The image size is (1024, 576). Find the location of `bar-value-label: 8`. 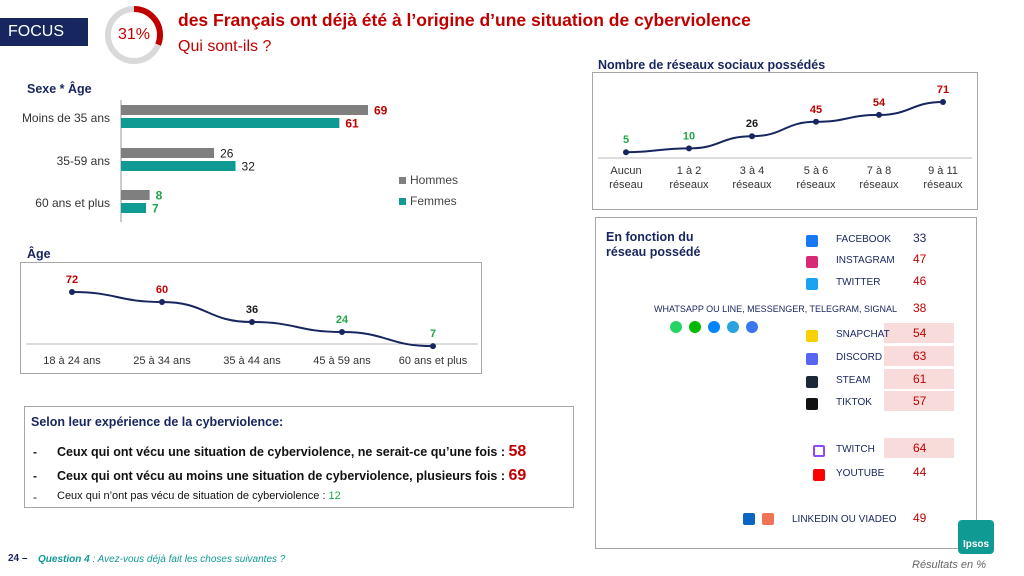

bar-value-label: 8 is located at coordinates (159, 196).